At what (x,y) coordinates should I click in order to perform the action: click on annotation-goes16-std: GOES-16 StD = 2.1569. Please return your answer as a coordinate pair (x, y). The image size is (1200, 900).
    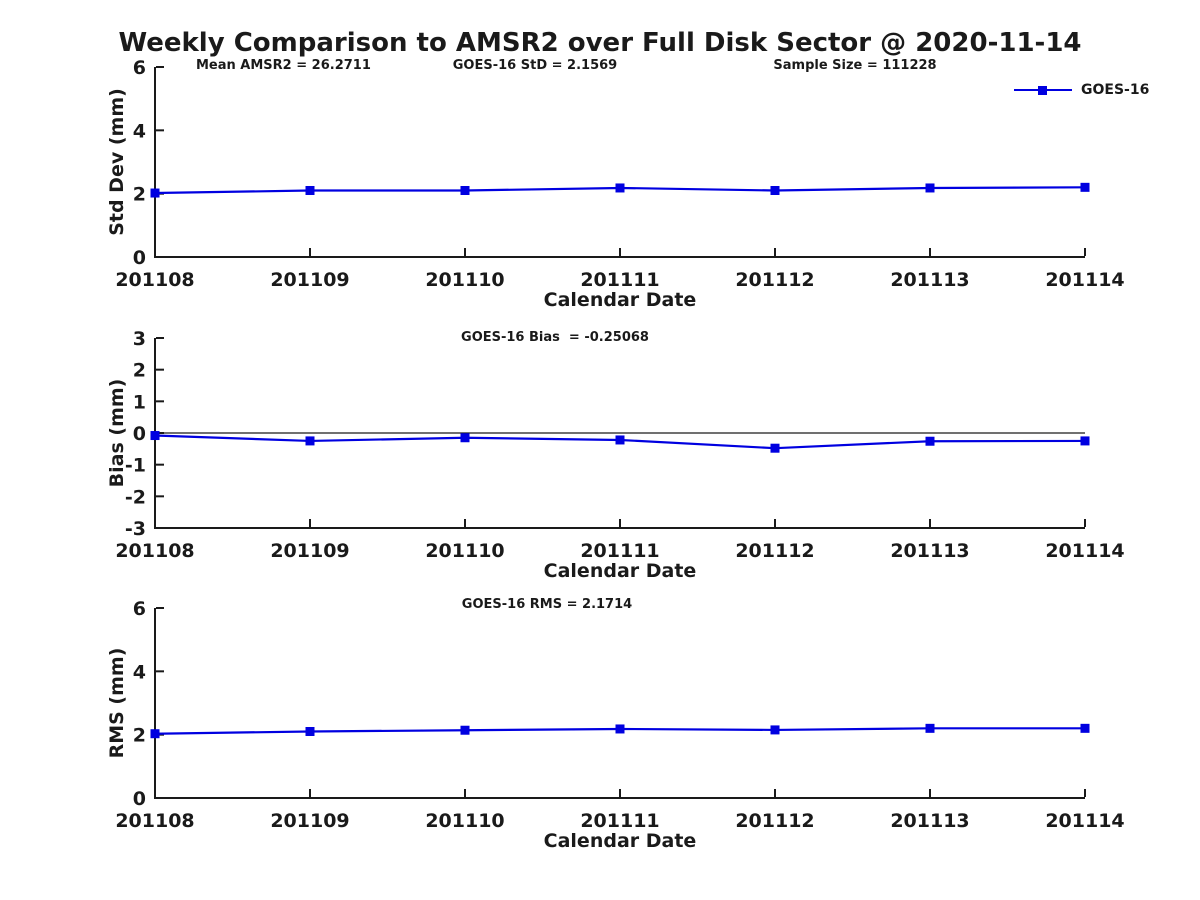
    Looking at the image, I should click on (535, 65).